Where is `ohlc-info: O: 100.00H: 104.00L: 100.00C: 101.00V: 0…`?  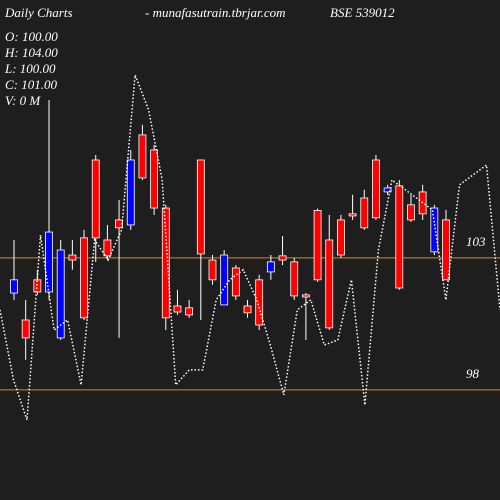
ohlc-info: O: 100.00H: 104.00L: 100.00C: 101.00V: 0… is located at coordinates (31, 68).